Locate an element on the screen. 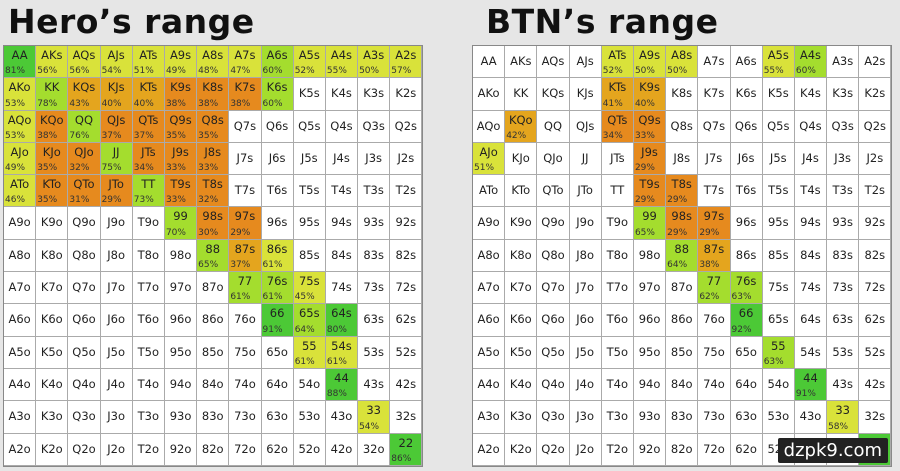  range-cell: 65o is located at coordinates (746, 352).